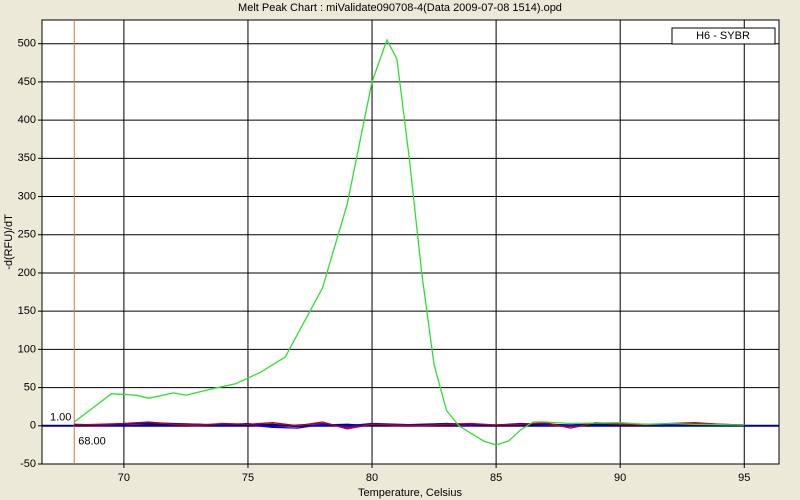  I want to click on x-tick-label: 75, so click(248, 478).